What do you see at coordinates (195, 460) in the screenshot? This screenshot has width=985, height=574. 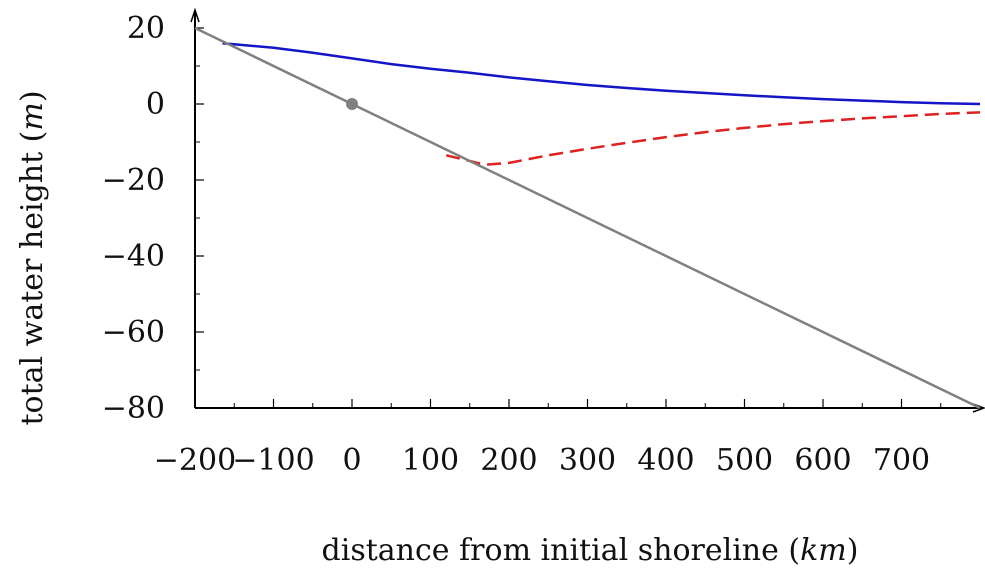 I see `x-tick-label: −200` at bounding box center [195, 460].